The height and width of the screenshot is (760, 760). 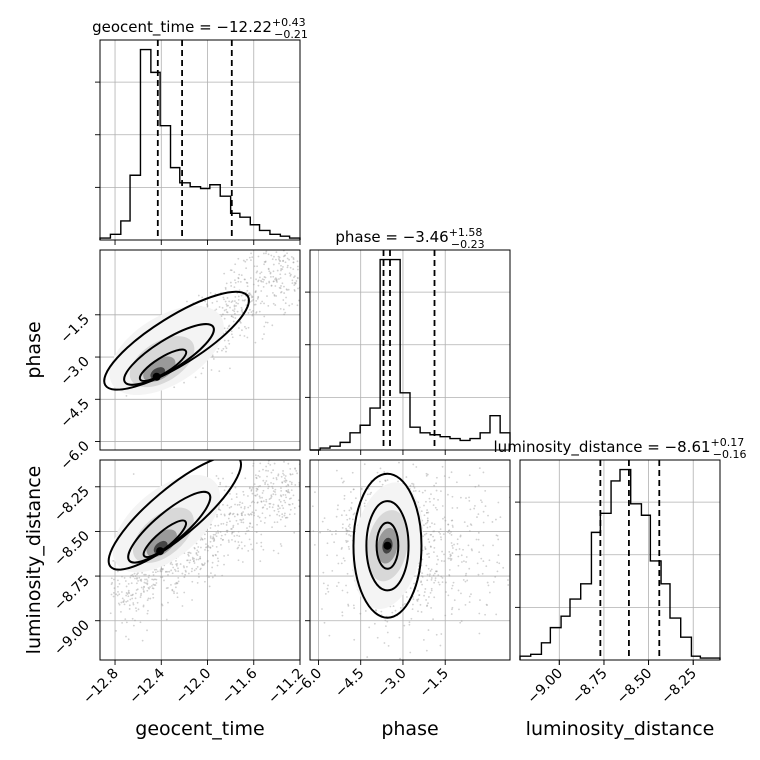 I want to click on x-tick-label: −3.0, so click(x=391, y=683).